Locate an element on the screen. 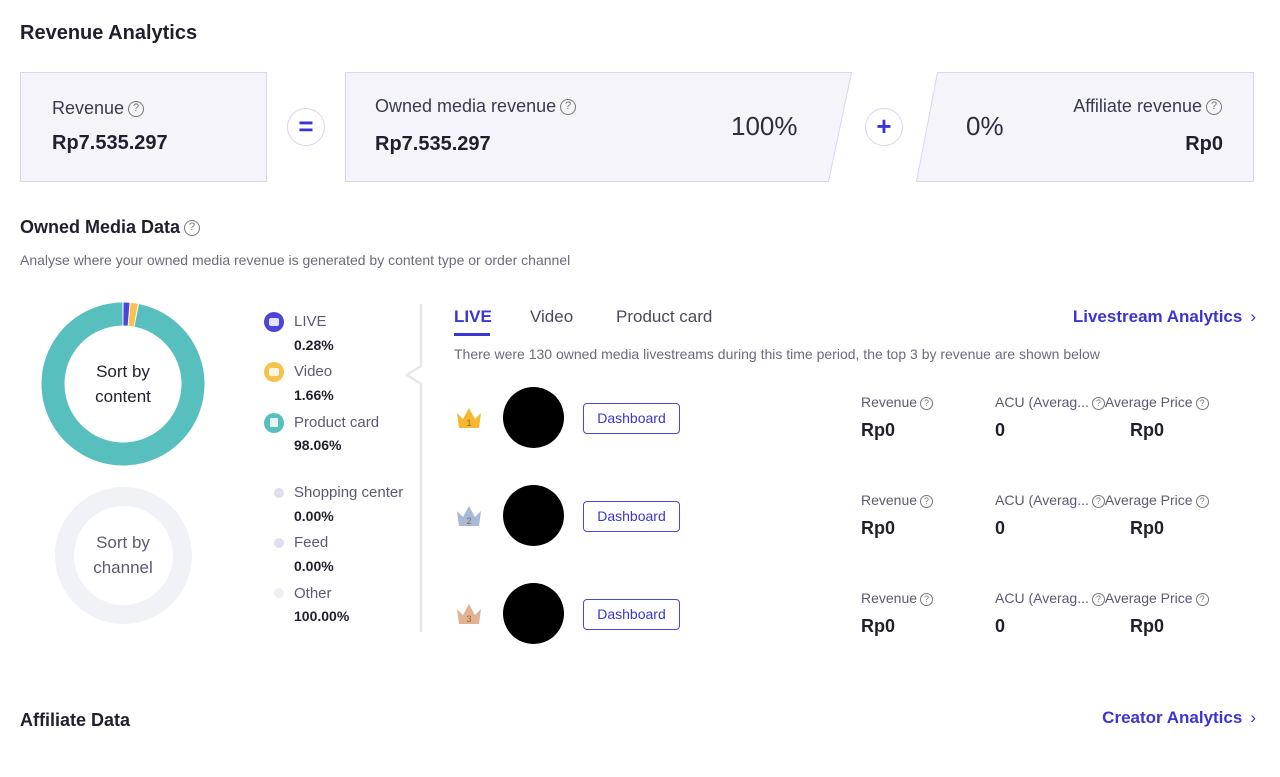  rank-crown-icon: 3 is located at coordinates (469, 614).